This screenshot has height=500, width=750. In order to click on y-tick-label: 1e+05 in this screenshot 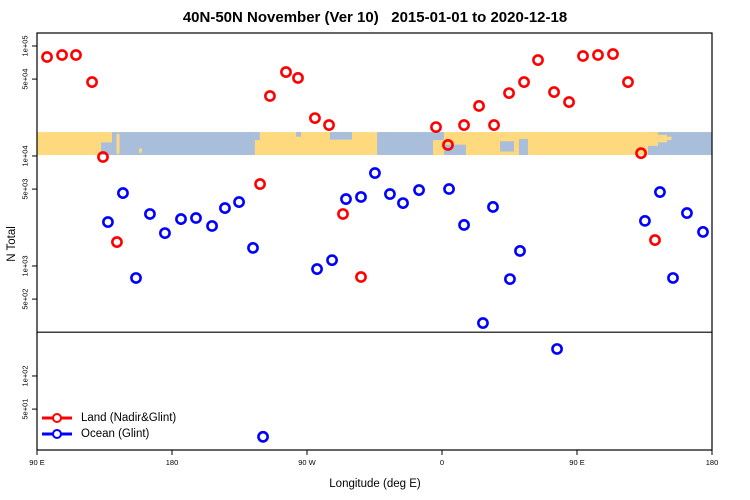, I will do `click(25, 45)`.